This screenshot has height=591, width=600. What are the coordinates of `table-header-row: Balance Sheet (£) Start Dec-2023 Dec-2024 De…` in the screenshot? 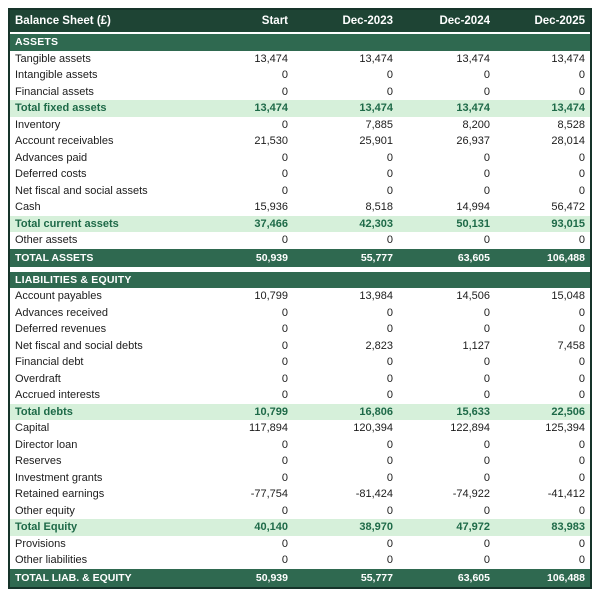 It's located at (300, 21).